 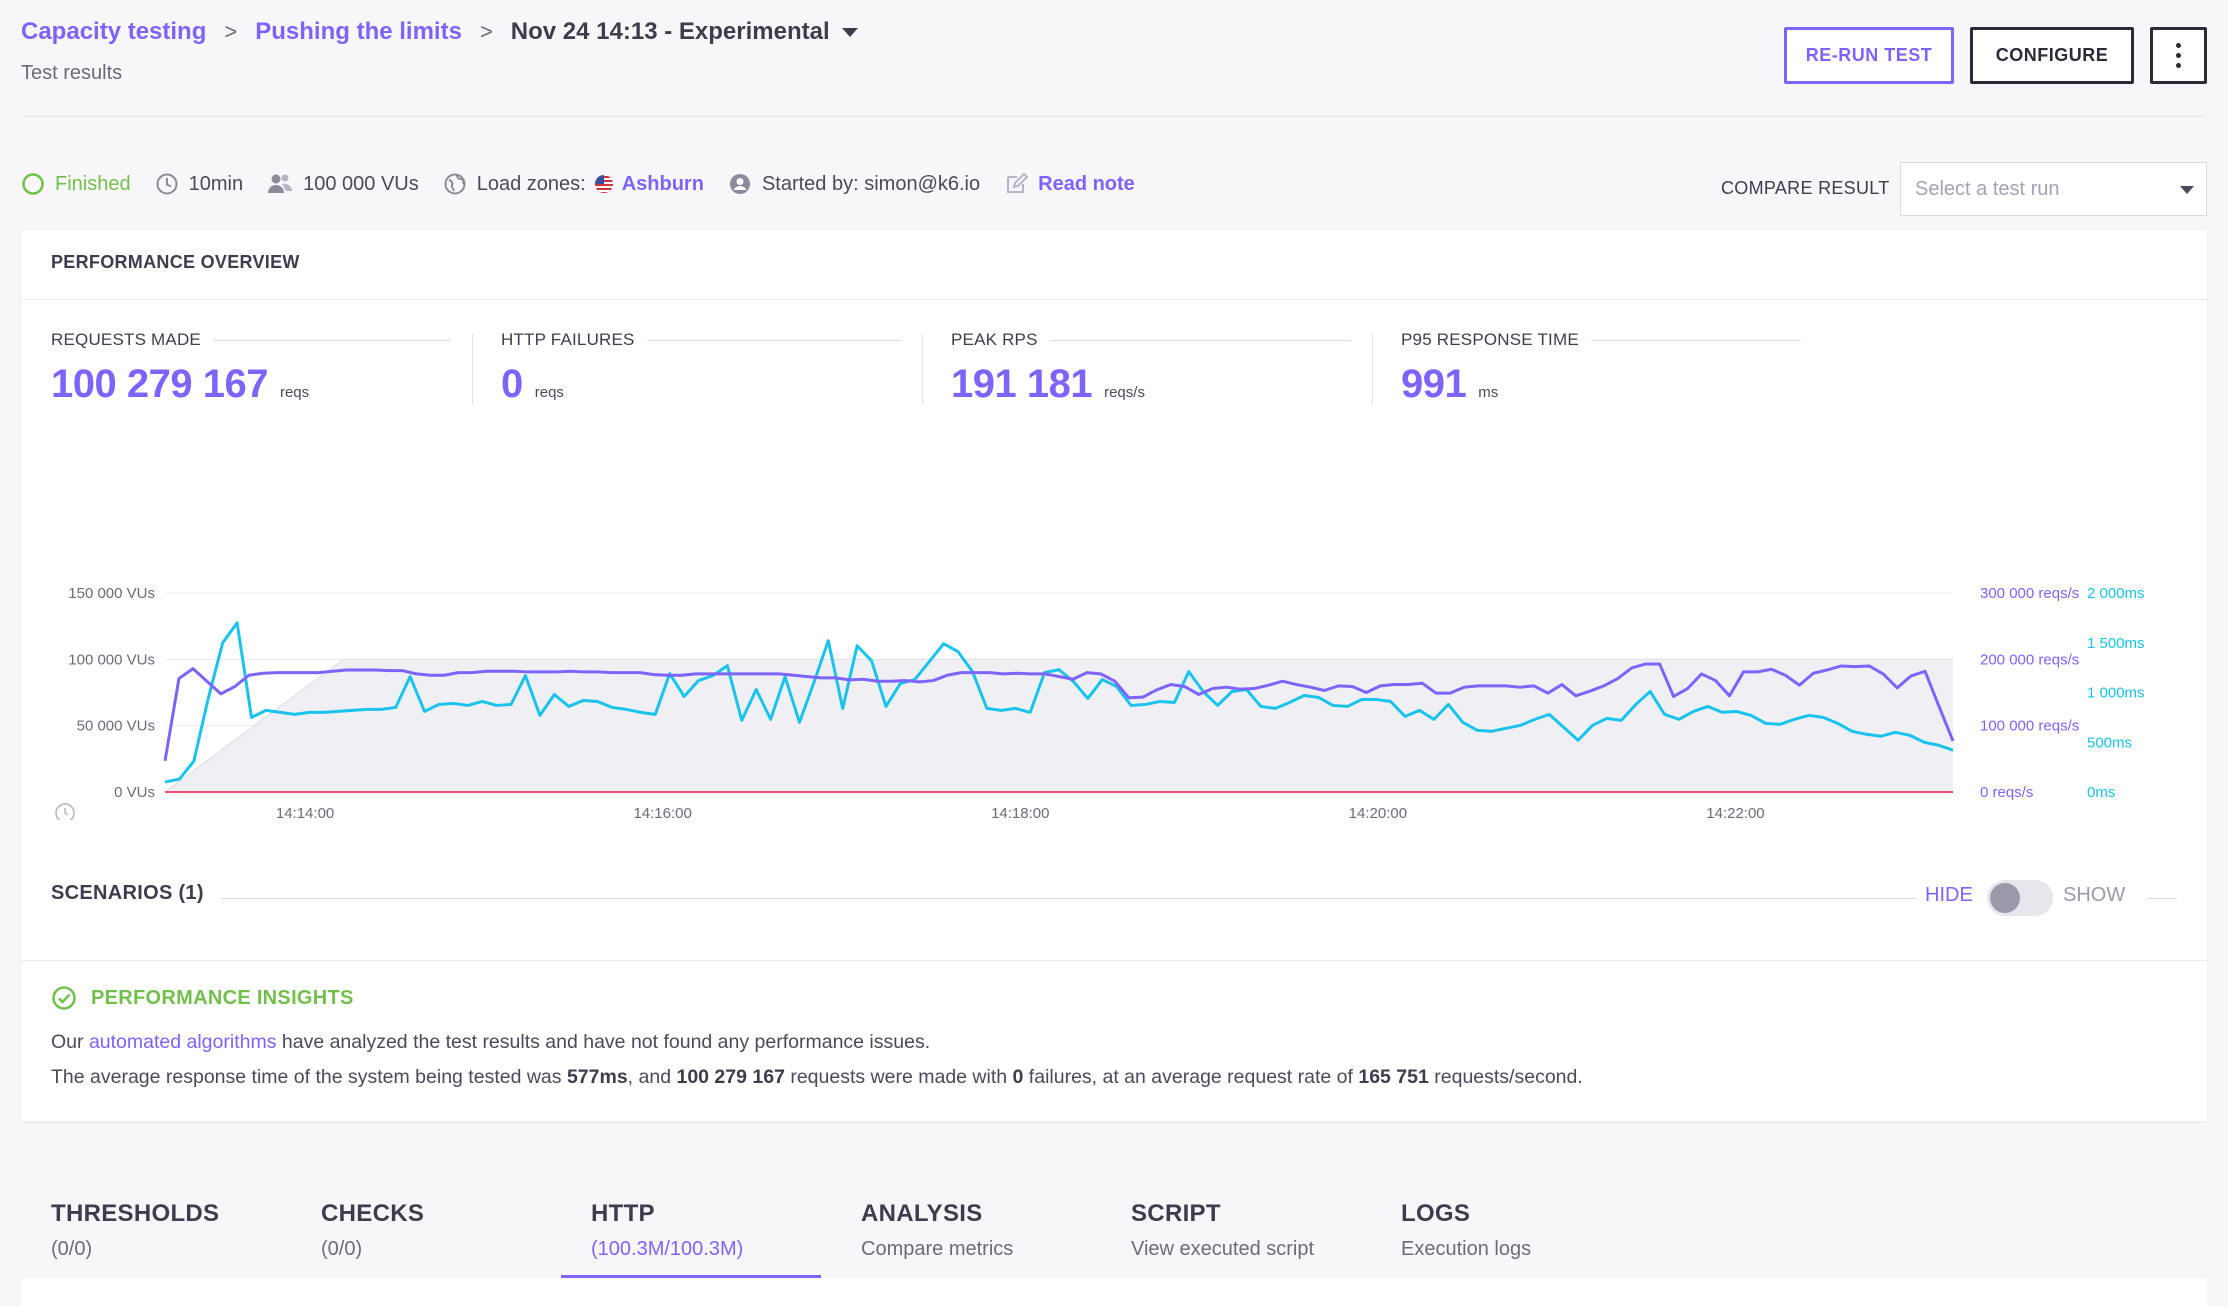 I want to click on stat-value: 191 181, so click(x=1022, y=384).